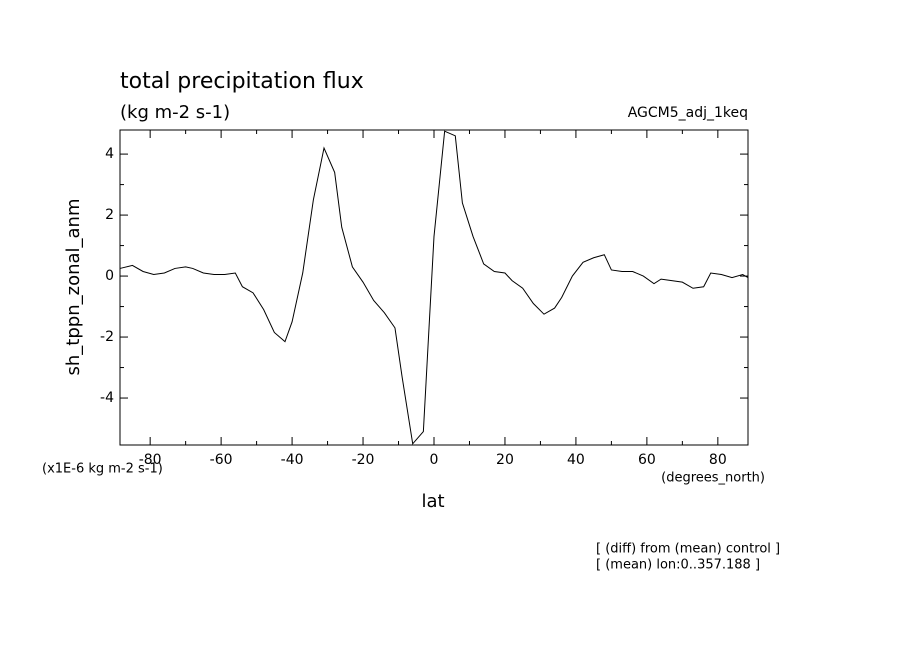  What do you see at coordinates (505, 460) in the screenshot?
I see `x-tick-label: 20` at bounding box center [505, 460].